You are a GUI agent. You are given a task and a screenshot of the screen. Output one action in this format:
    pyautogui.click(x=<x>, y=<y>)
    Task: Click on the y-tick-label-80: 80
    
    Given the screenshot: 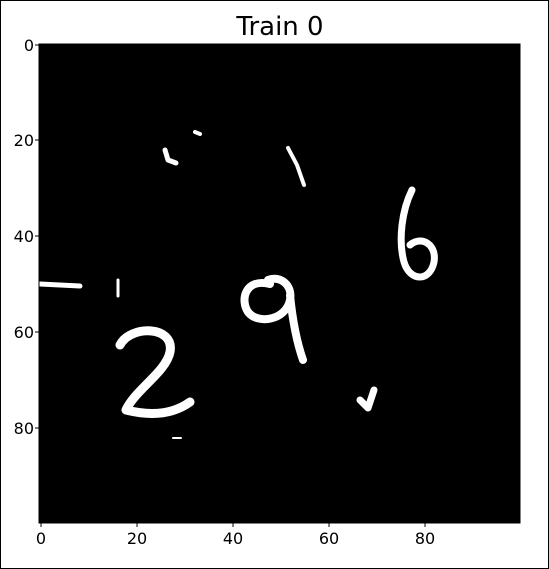 What is the action you would take?
    pyautogui.click(x=24, y=428)
    